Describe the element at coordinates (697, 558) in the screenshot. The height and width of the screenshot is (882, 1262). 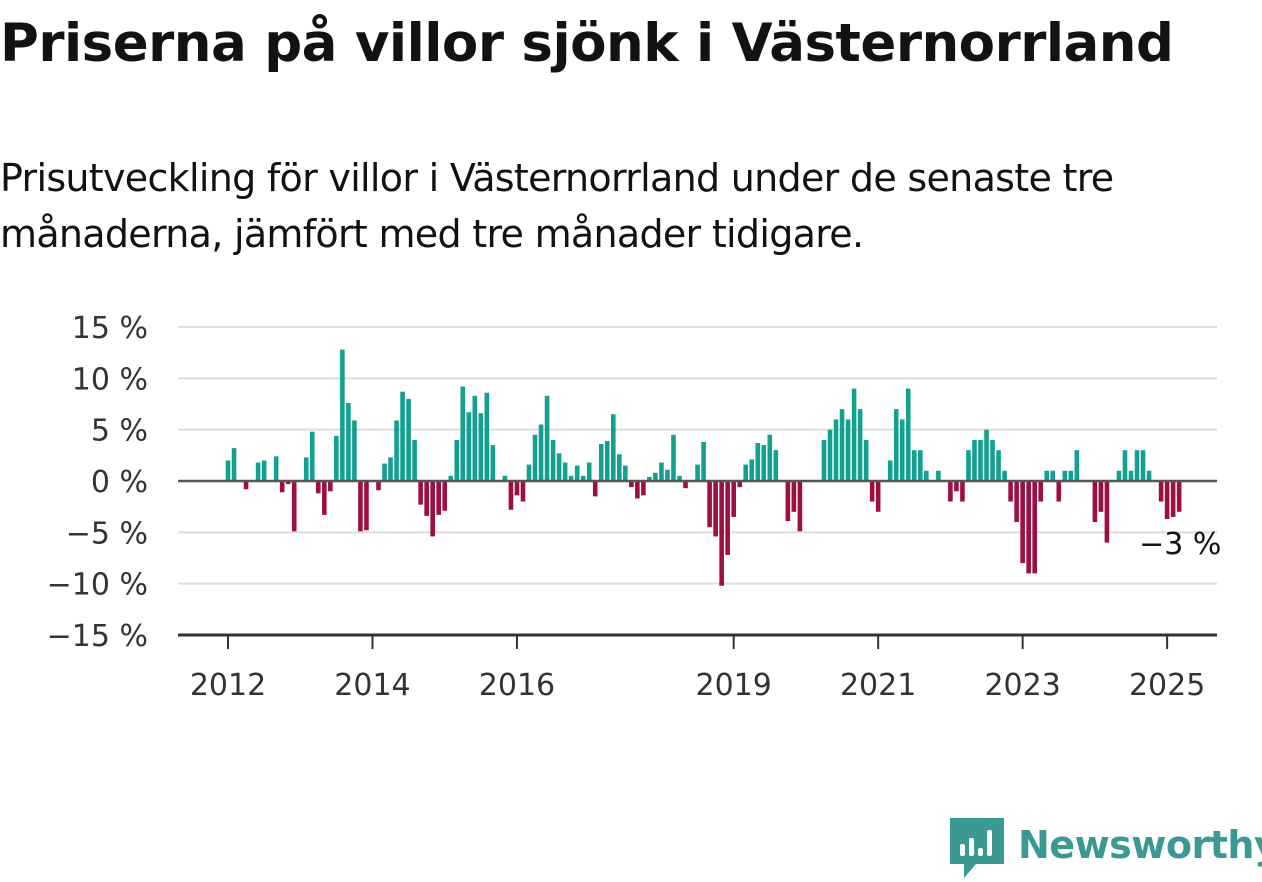
I see `axes` at that location.